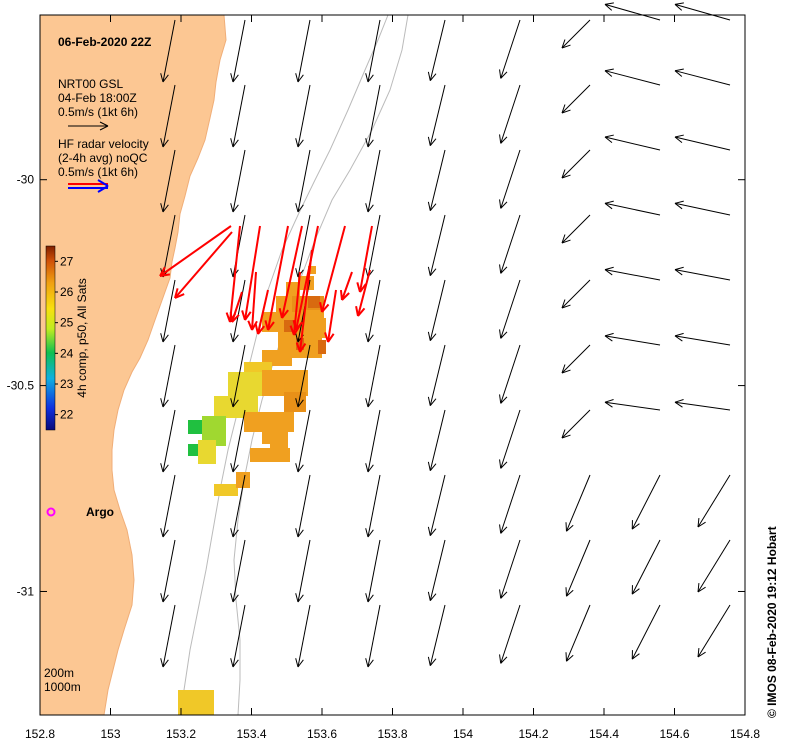  I want to click on colorbar-tick-label: 26, so click(67, 292).